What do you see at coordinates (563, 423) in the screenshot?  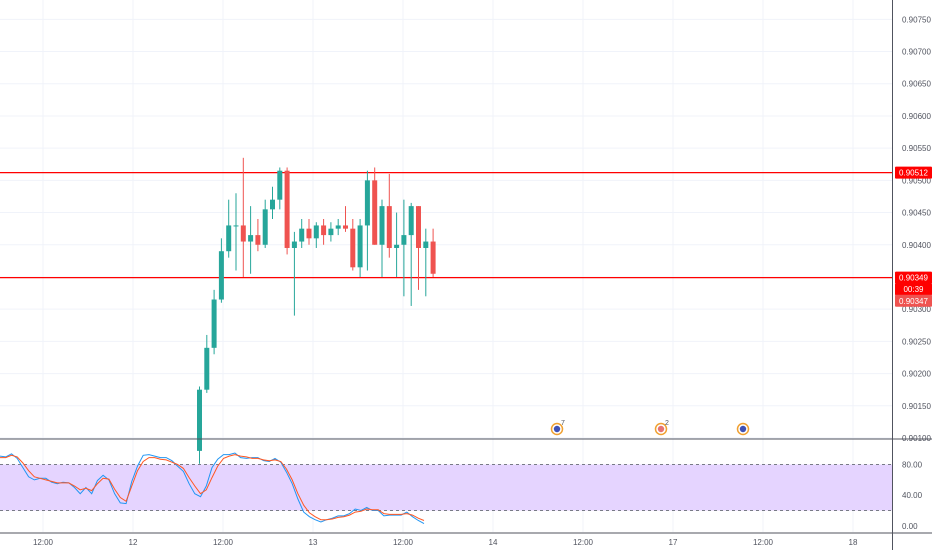 I see `event-count-label: 7` at bounding box center [563, 423].